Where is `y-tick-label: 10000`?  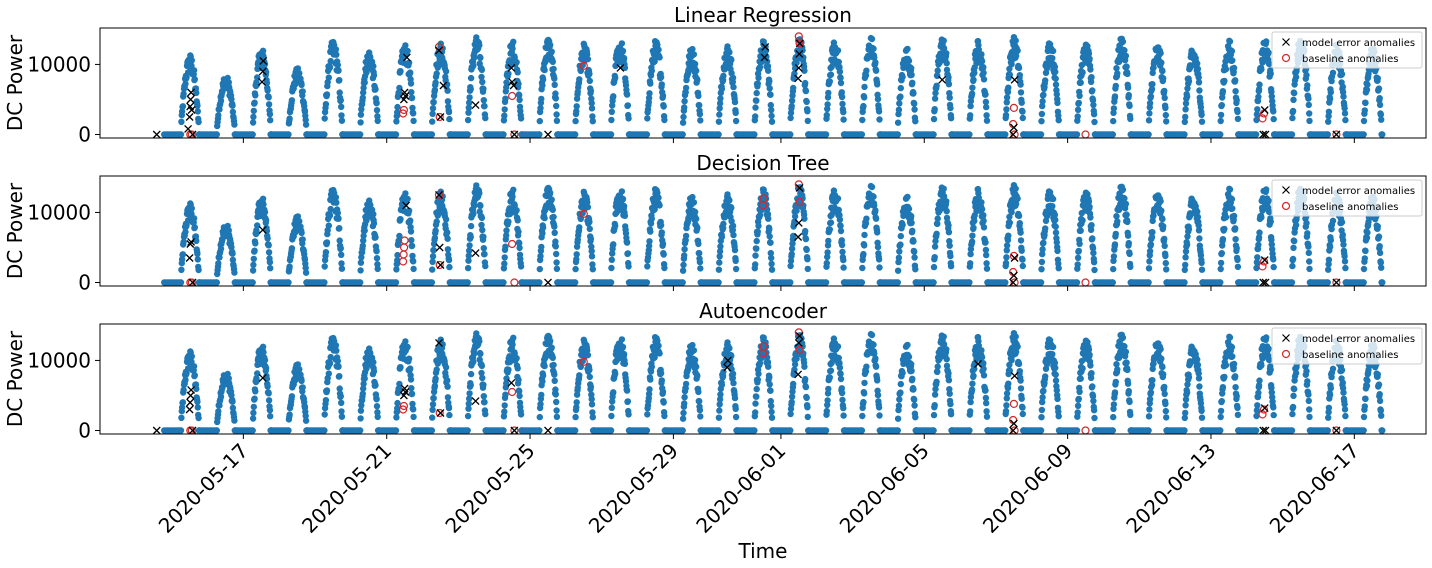 y-tick-label: 10000 is located at coordinates (59, 212).